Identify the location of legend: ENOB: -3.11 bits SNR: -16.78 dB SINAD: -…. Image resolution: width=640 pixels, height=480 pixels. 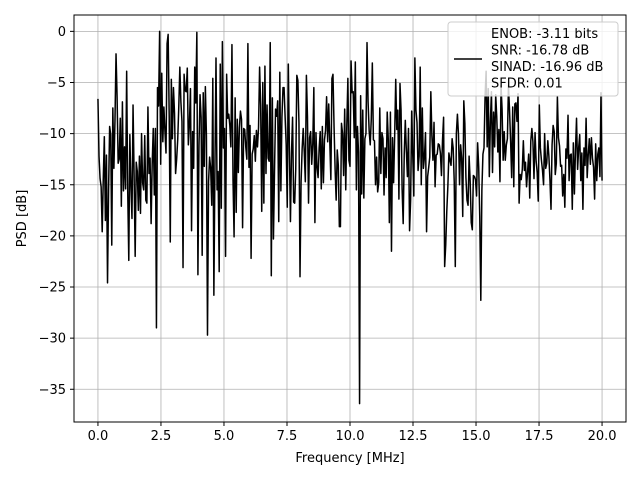
(533, 59).